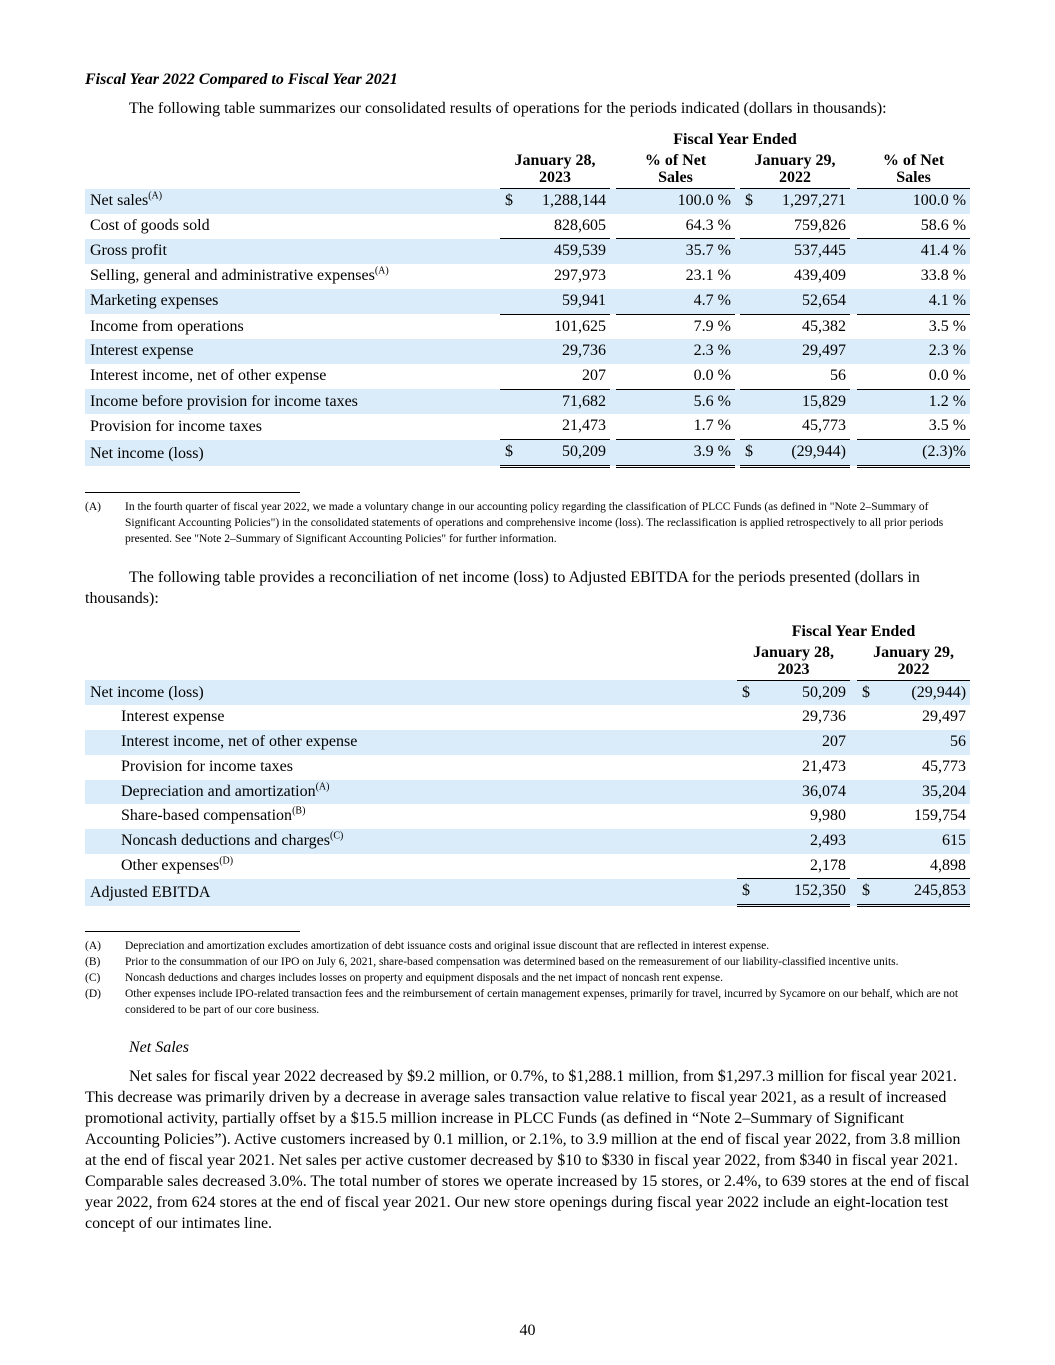  Describe the element at coordinates (924, 693) in the screenshot. I see `value-cell: (29,944)` at that location.